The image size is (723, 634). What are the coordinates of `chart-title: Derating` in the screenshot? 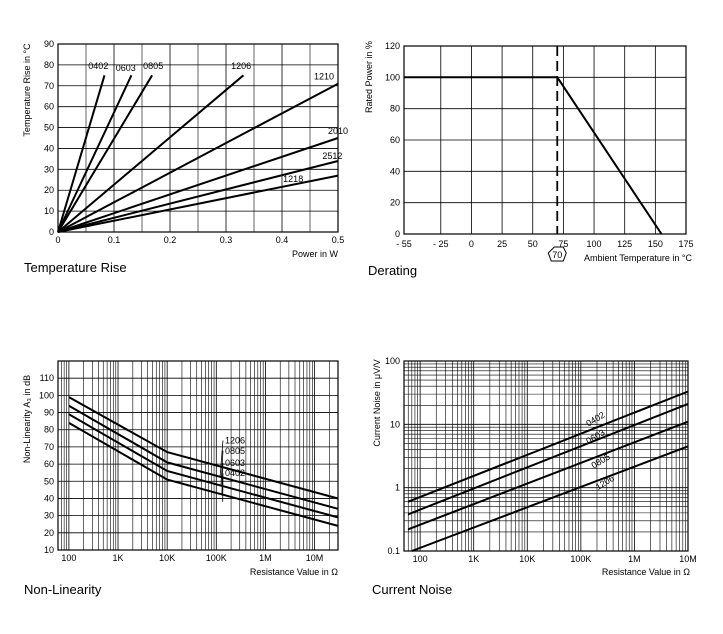 It's located at (392, 270).